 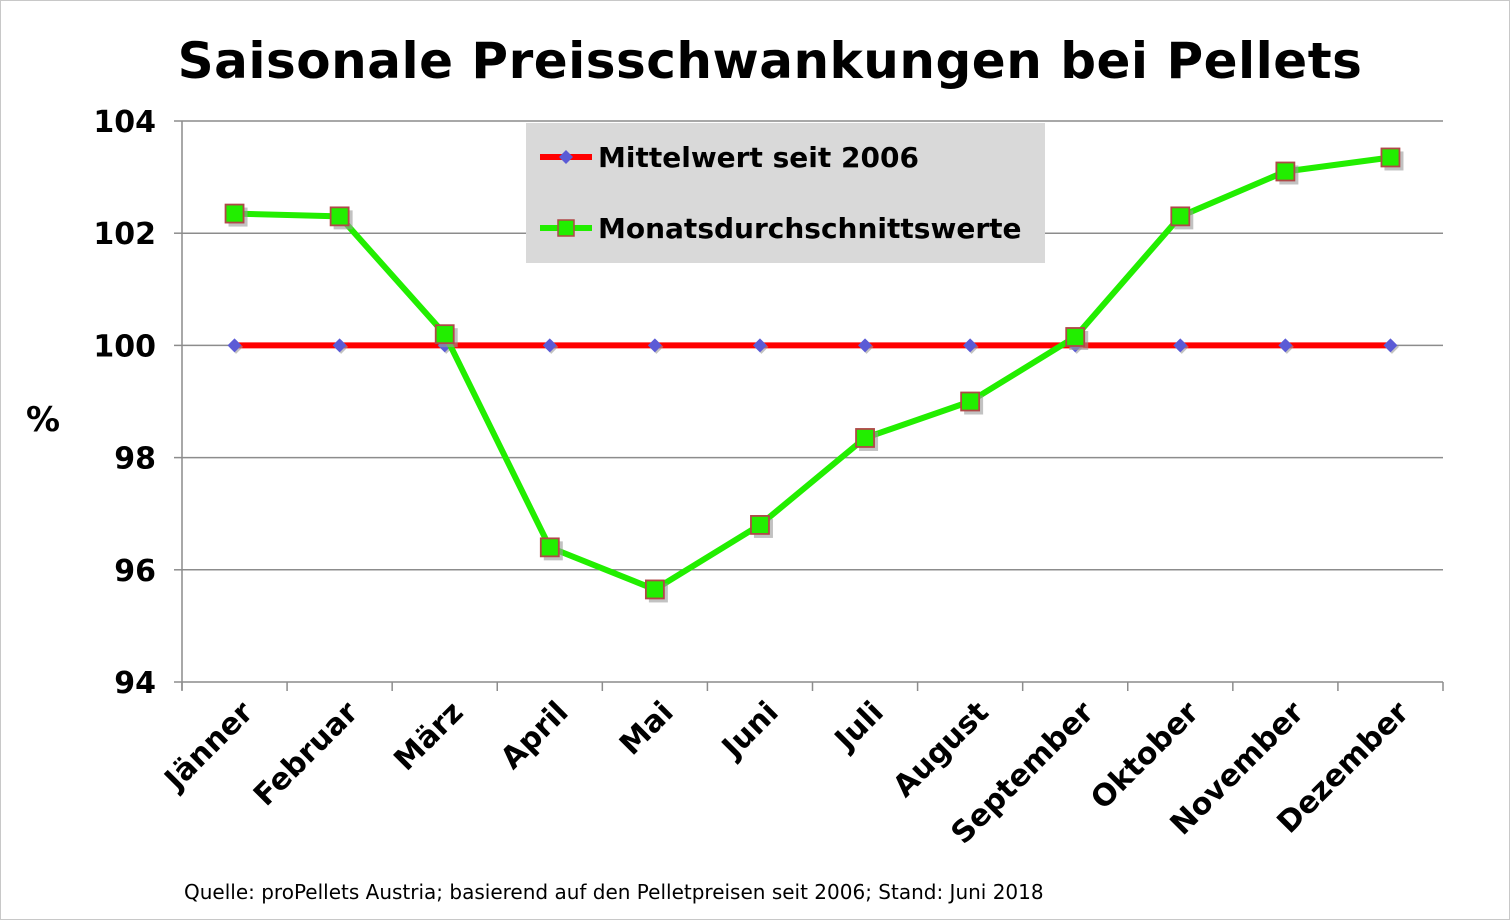 I want to click on x-tick-label: März, so click(x=428, y=736).